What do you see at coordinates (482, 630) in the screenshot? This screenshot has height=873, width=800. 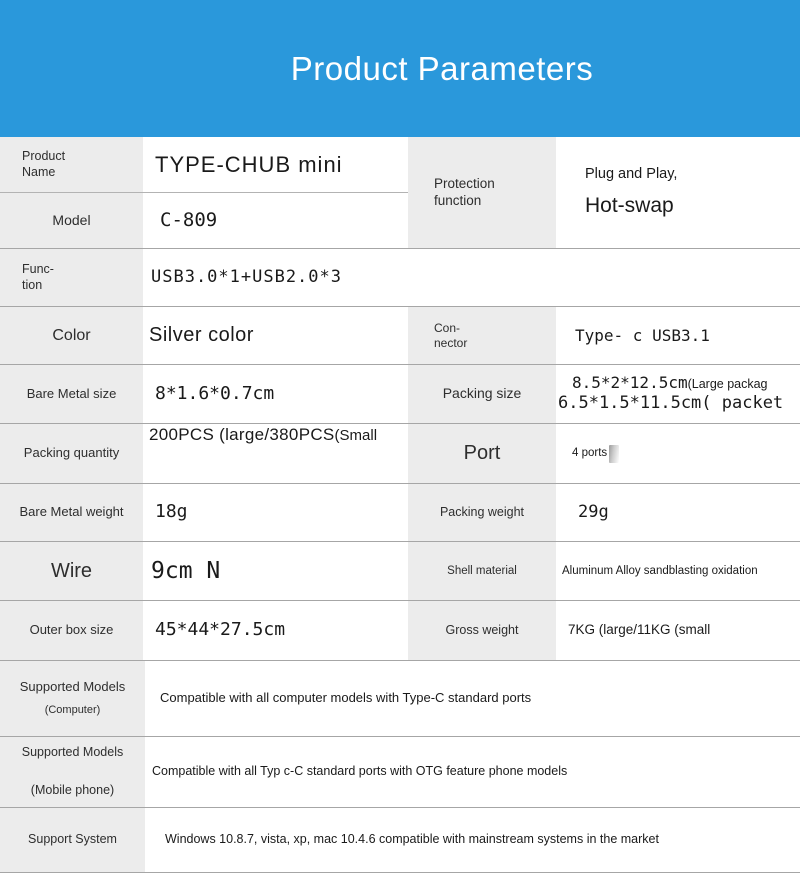 I see `gross-weight-label: Gross weight` at bounding box center [482, 630].